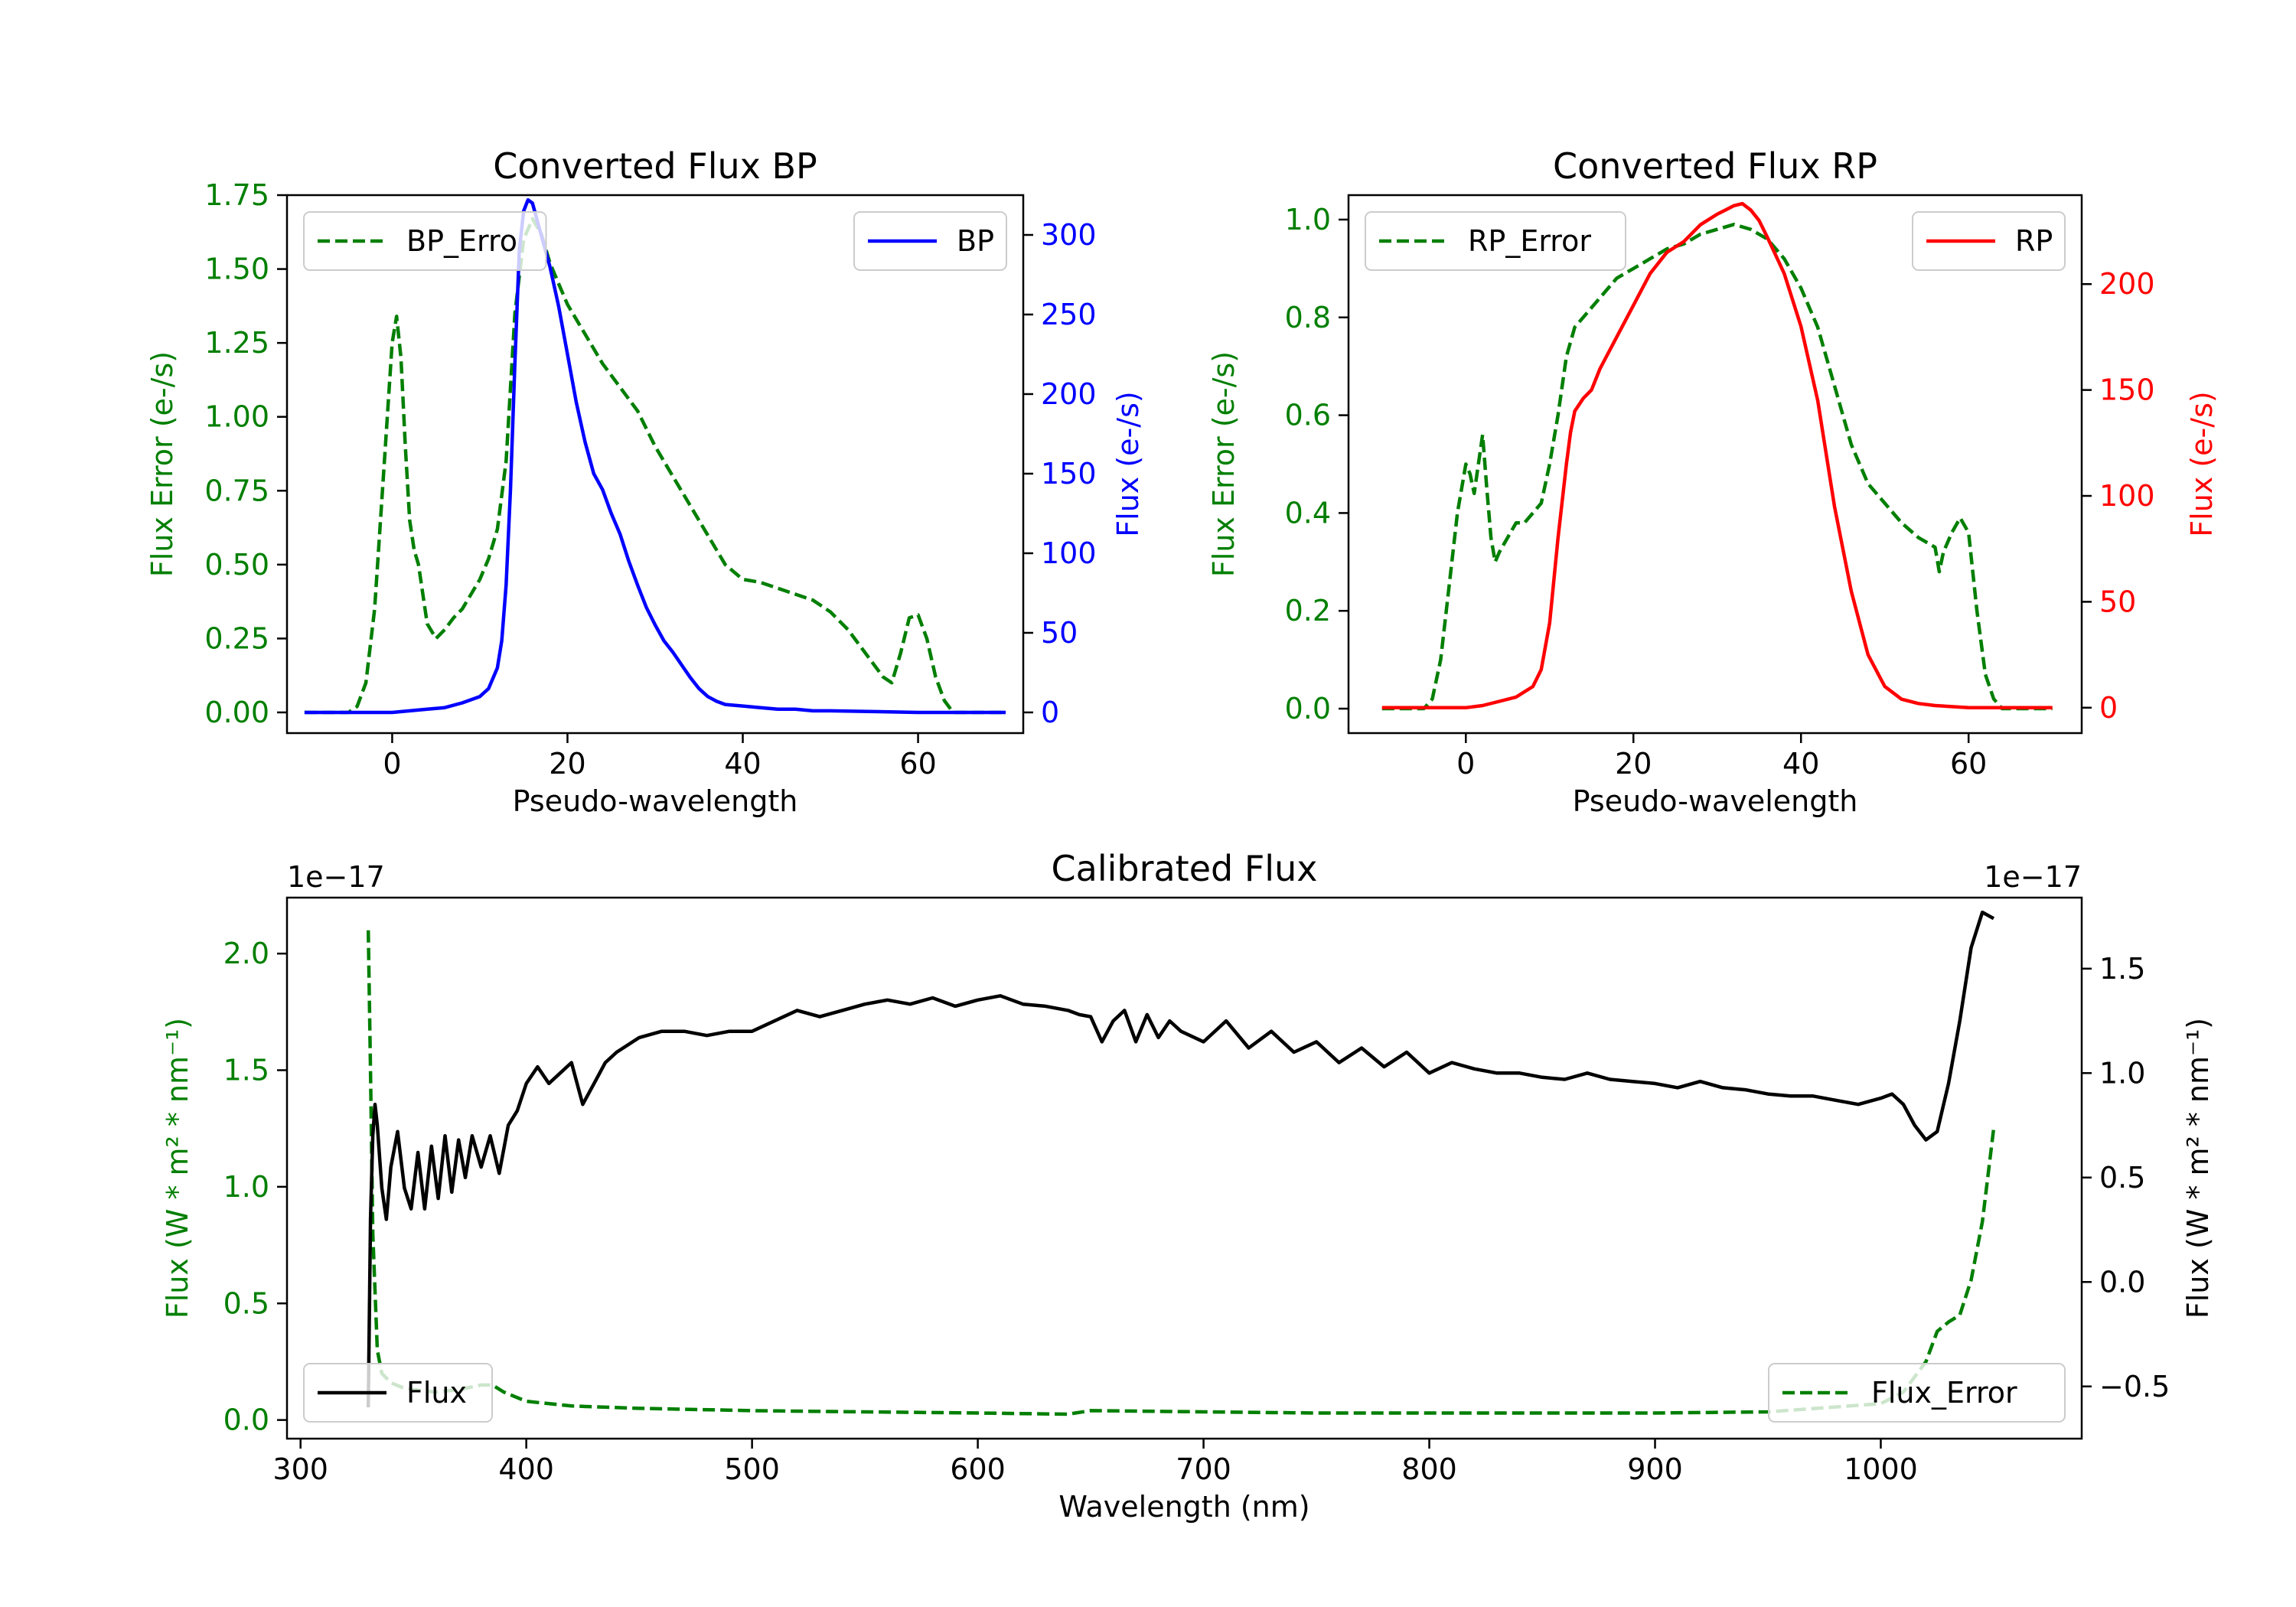 The width and height of the screenshot is (2296, 1607). What do you see at coordinates (300, 1469) in the screenshot?
I see `x-tick-label: 300` at bounding box center [300, 1469].